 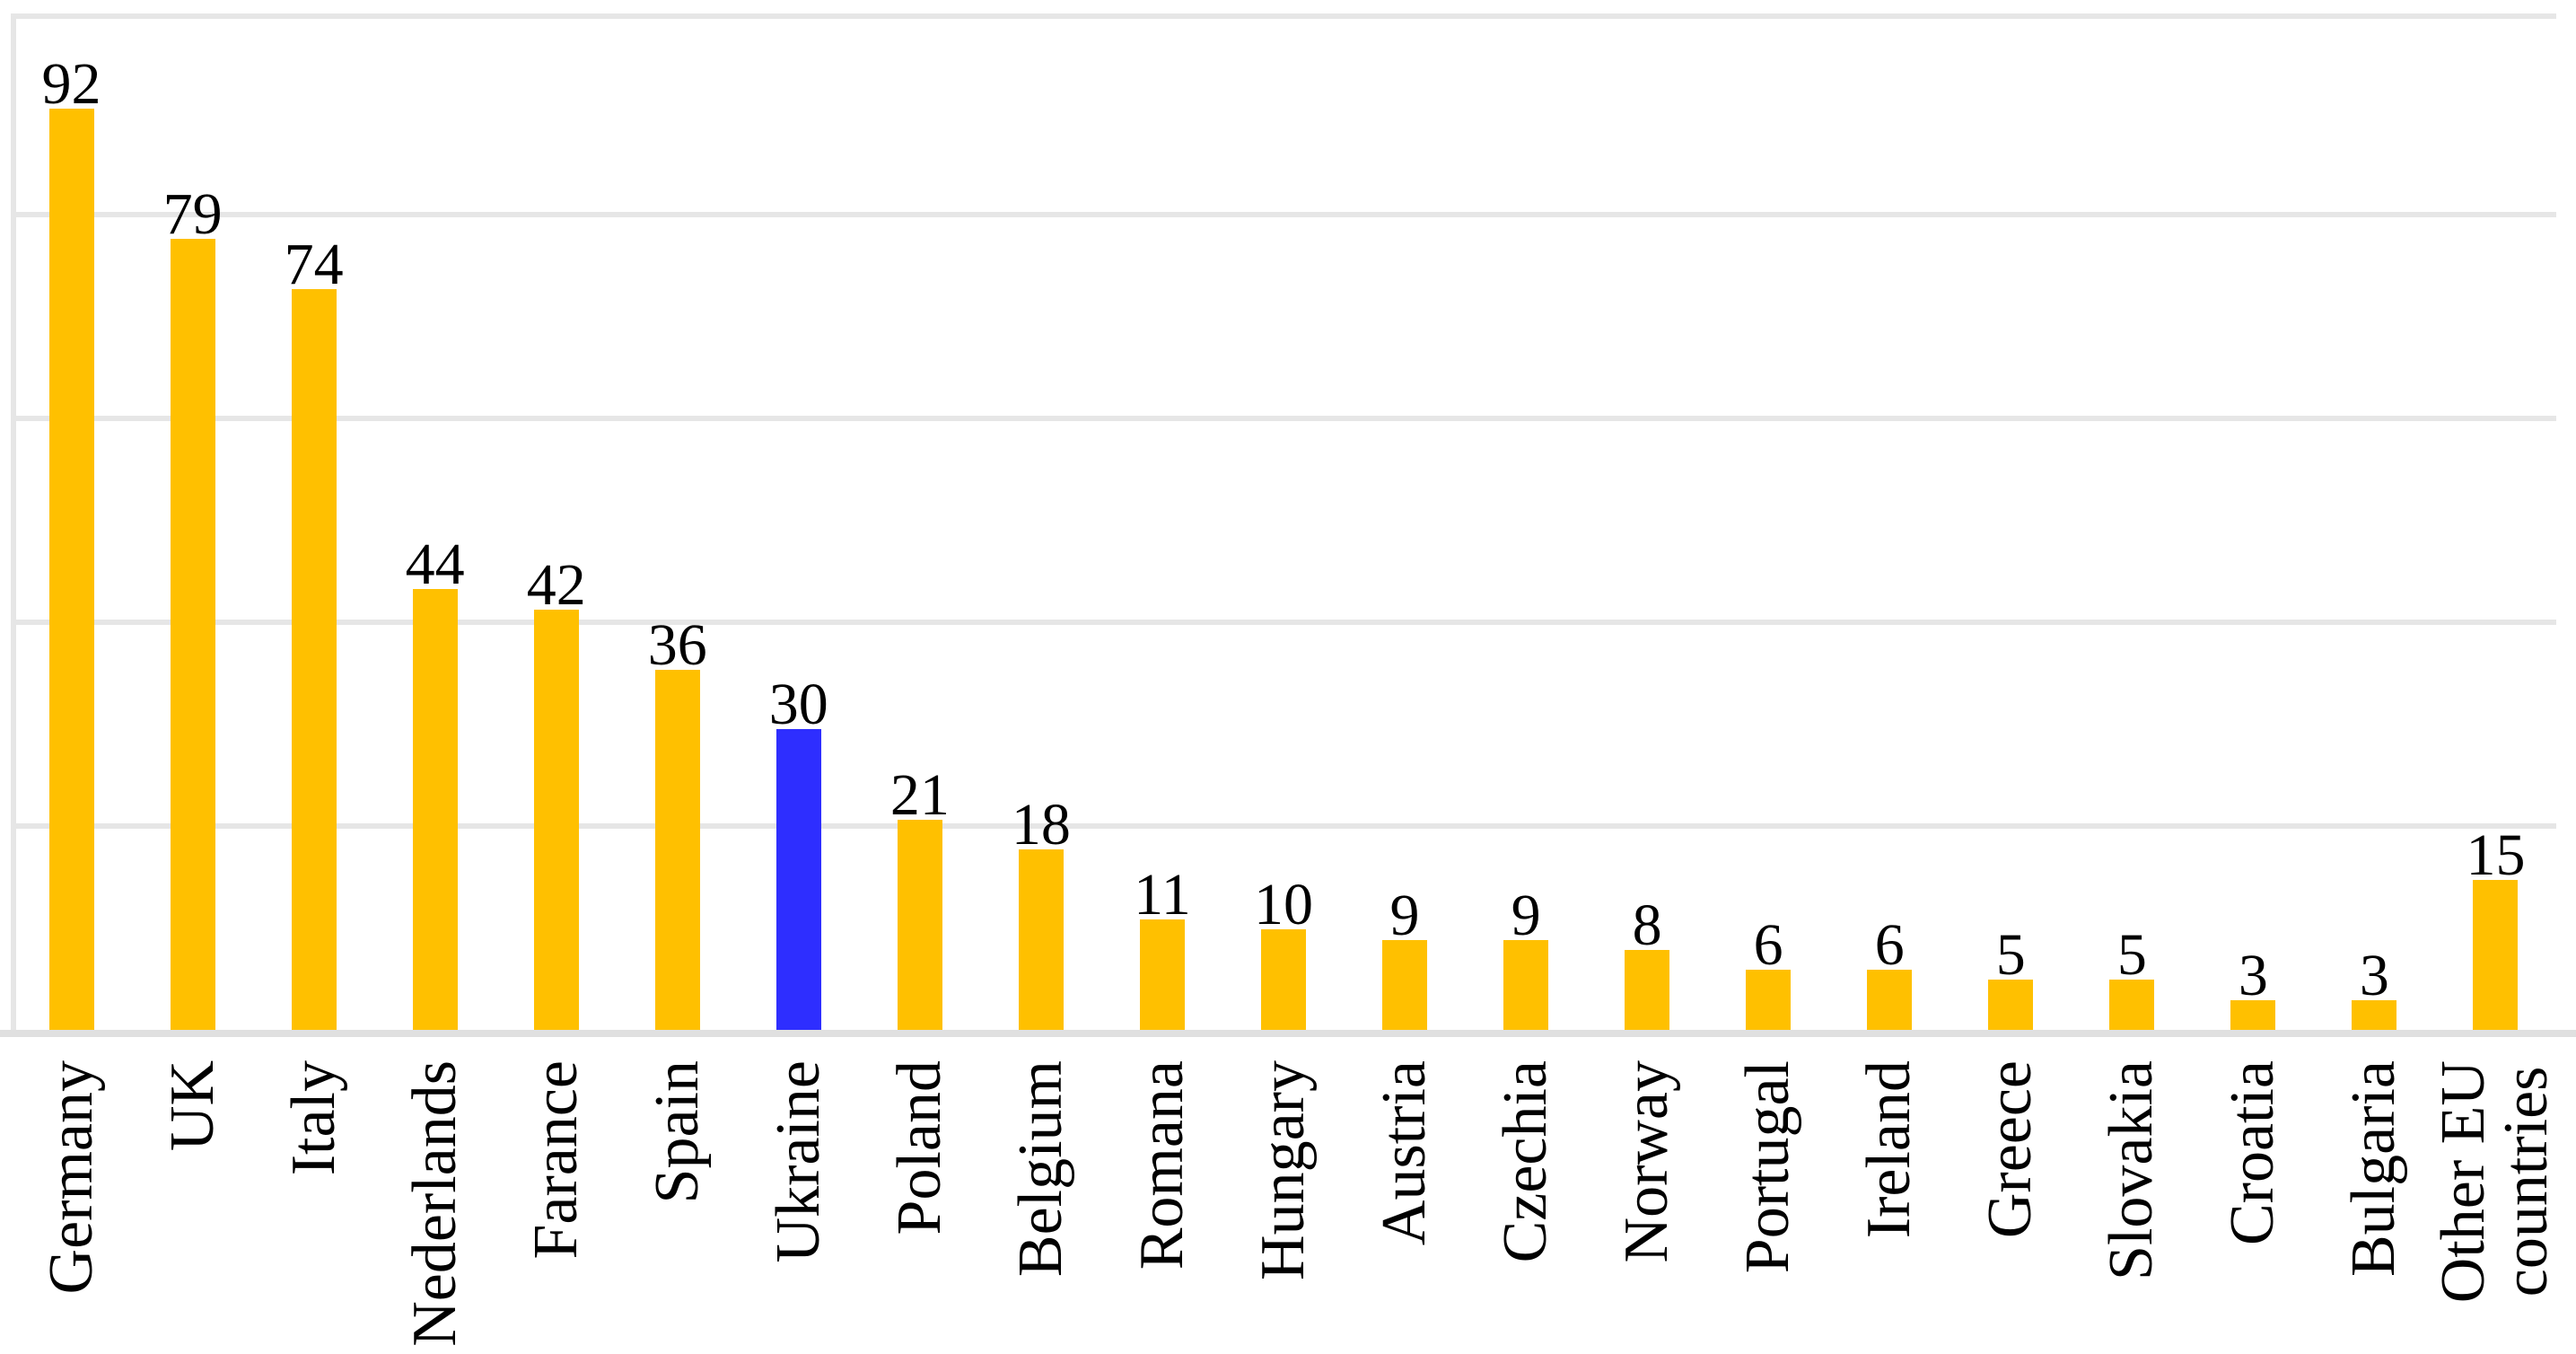 I want to click on bar-cell-hungary: 10, so click(x=1283, y=952).